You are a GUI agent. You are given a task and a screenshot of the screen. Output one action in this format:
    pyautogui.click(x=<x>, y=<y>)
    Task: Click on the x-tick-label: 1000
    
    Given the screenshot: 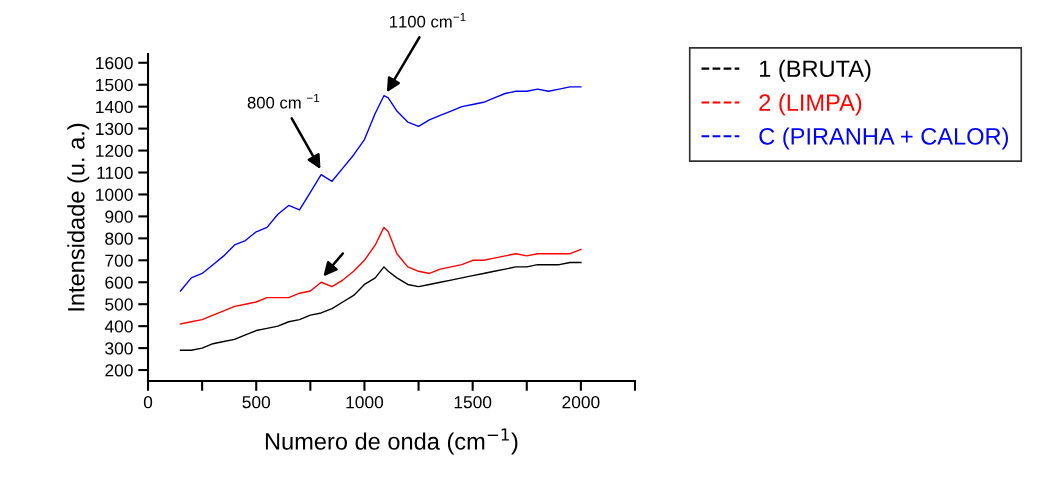 What is the action you would take?
    pyautogui.click(x=365, y=402)
    